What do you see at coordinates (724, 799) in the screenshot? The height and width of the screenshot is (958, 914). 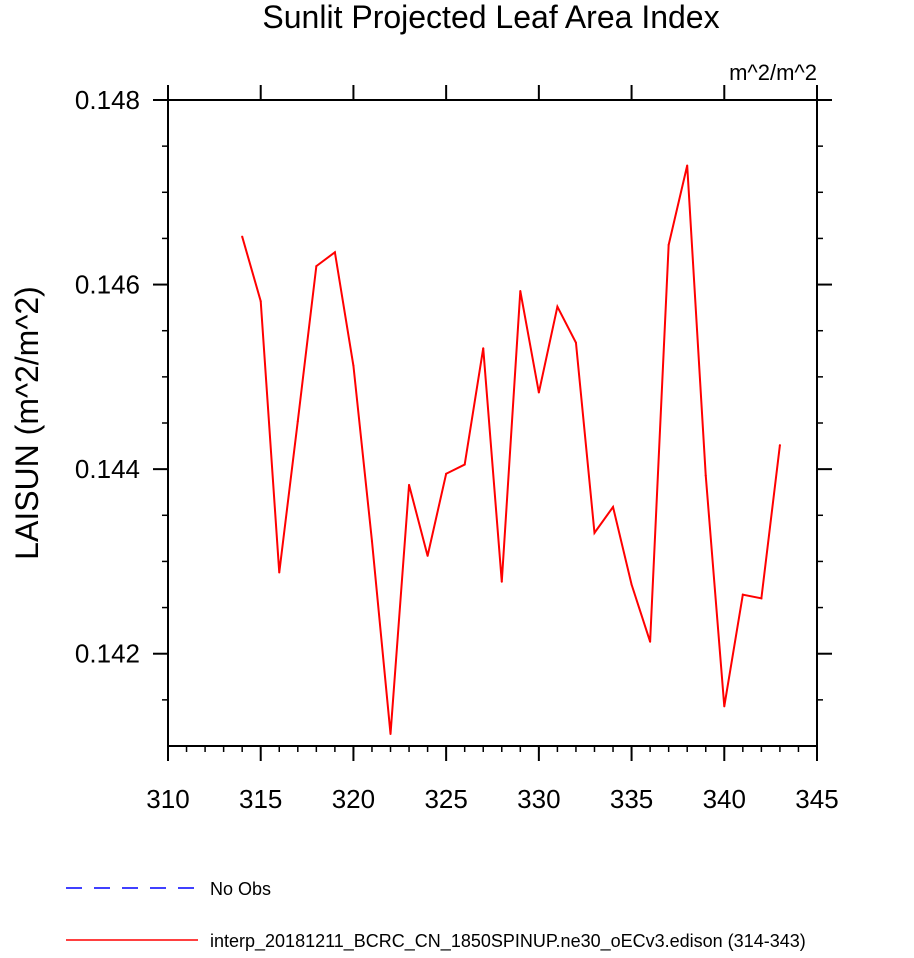 I see `x-tick-label: 340` at bounding box center [724, 799].